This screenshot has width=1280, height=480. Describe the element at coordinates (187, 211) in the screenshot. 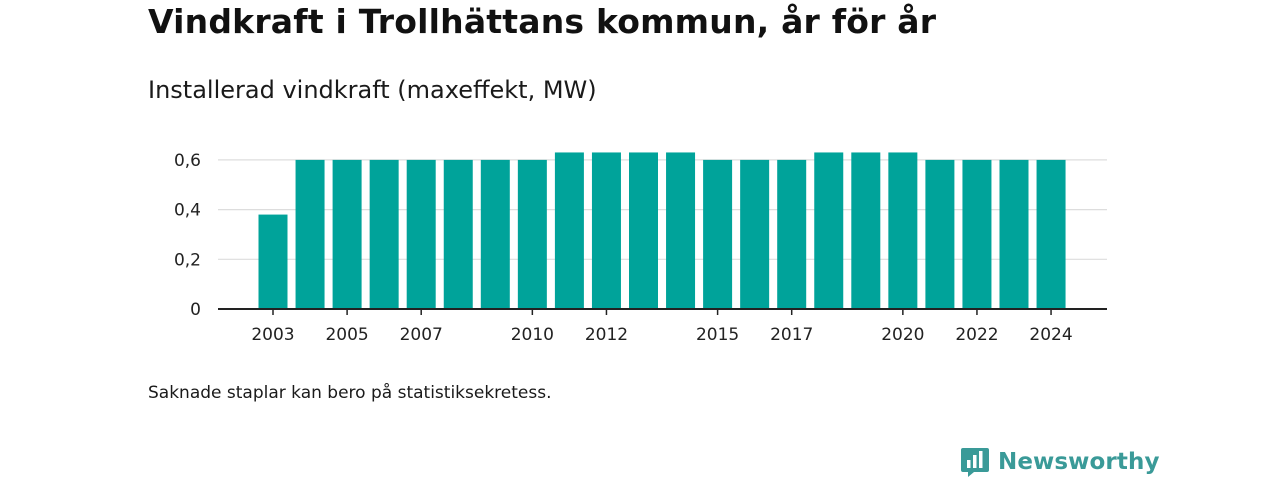

I see `y-tick-label: 0,4` at that location.